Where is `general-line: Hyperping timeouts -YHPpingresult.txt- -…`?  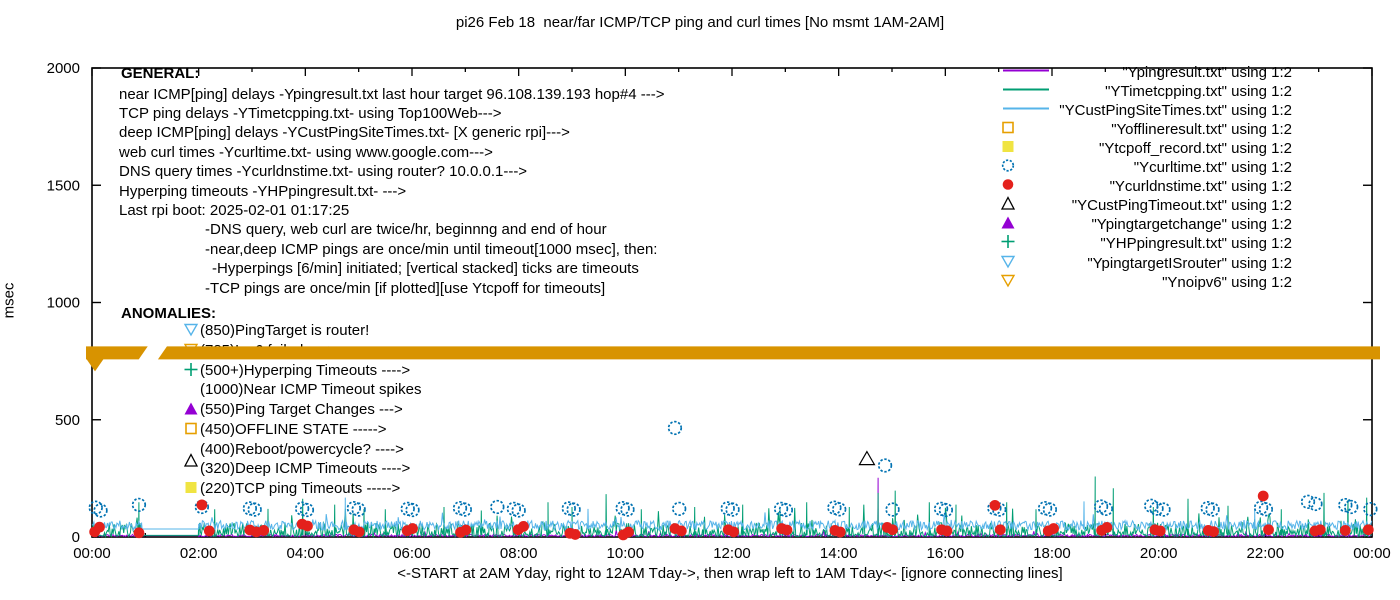 general-line: Hyperping timeouts -YHPpingresult.txt- -… is located at coordinates (263, 191).